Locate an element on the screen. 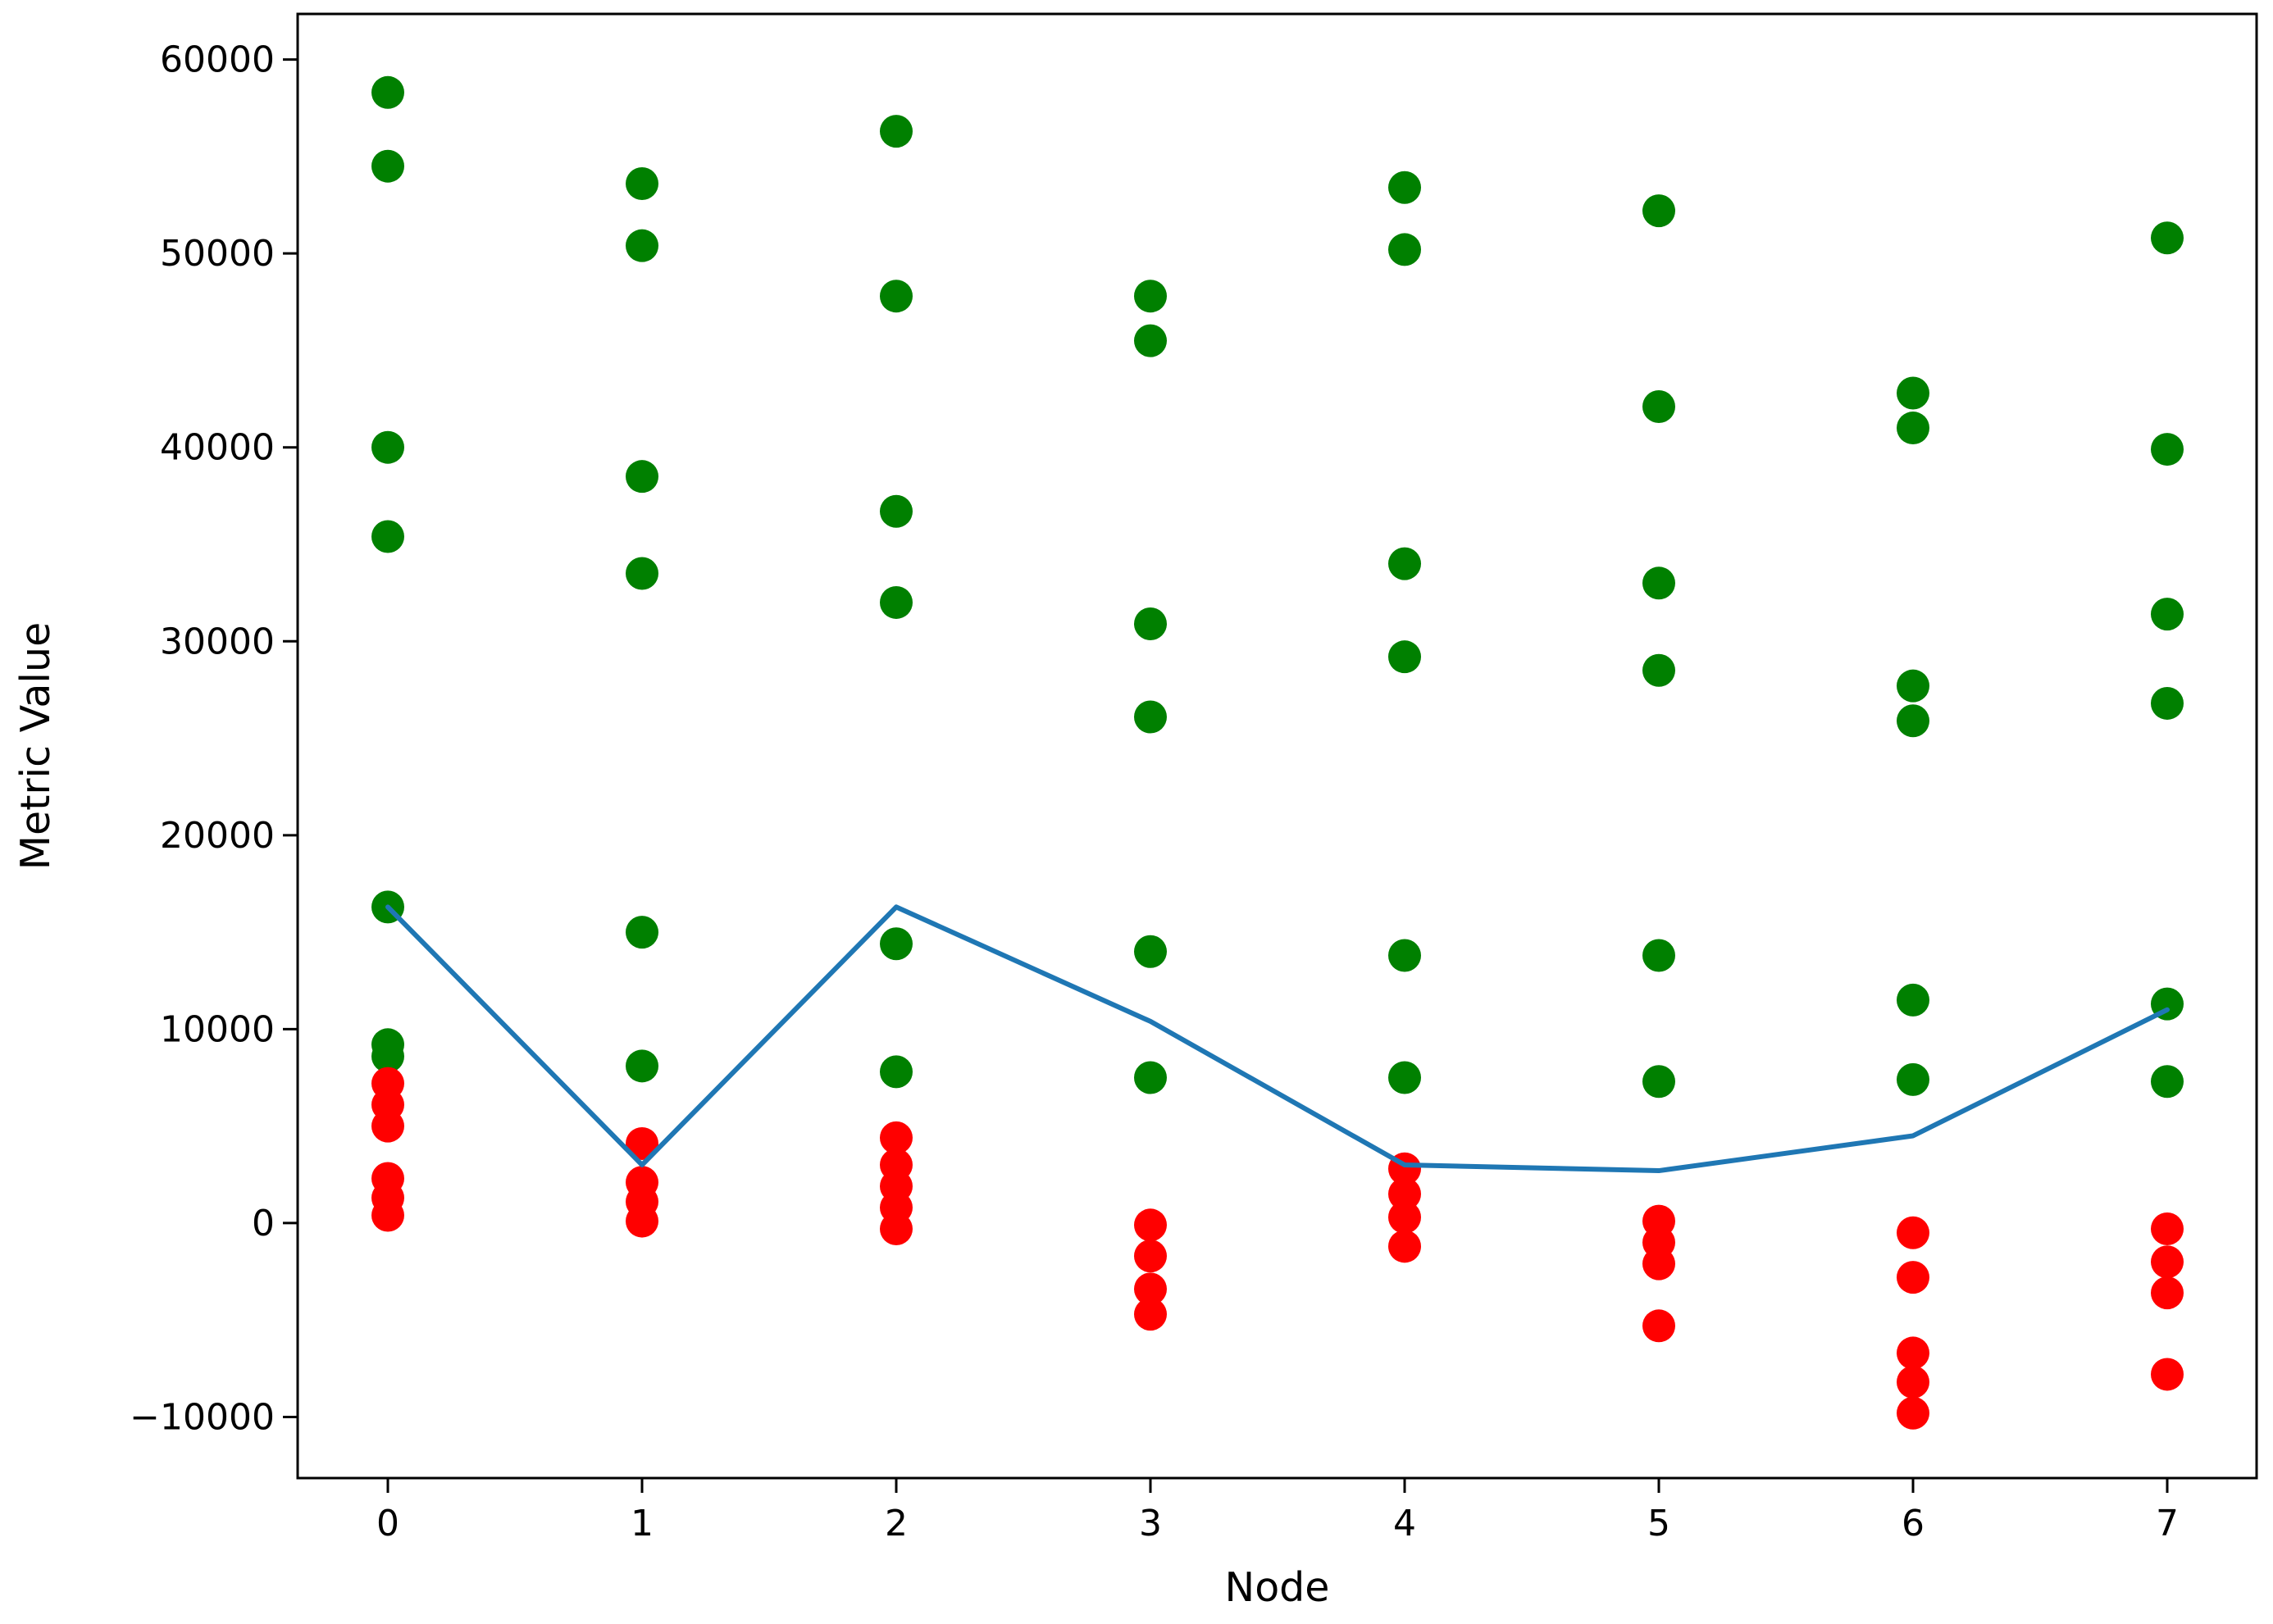 The height and width of the screenshot is (1624, 2273). y-tick-label: −10000 is located at coordinates (202, 1417).